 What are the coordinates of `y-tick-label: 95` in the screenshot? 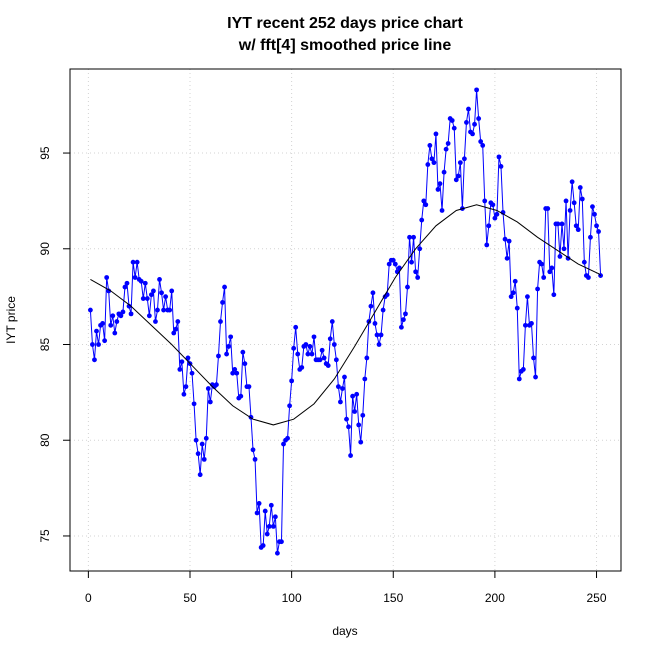 It's located at (45, 153).